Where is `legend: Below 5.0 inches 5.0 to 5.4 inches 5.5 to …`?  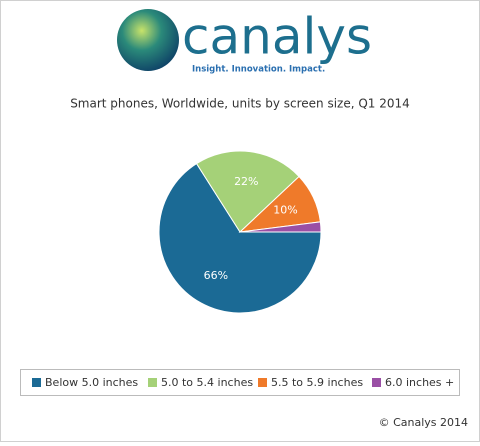
legend: Below 5.0 inches 5.0 to 5.4 inches 5.5 to … is located at coordinates (243, 382).